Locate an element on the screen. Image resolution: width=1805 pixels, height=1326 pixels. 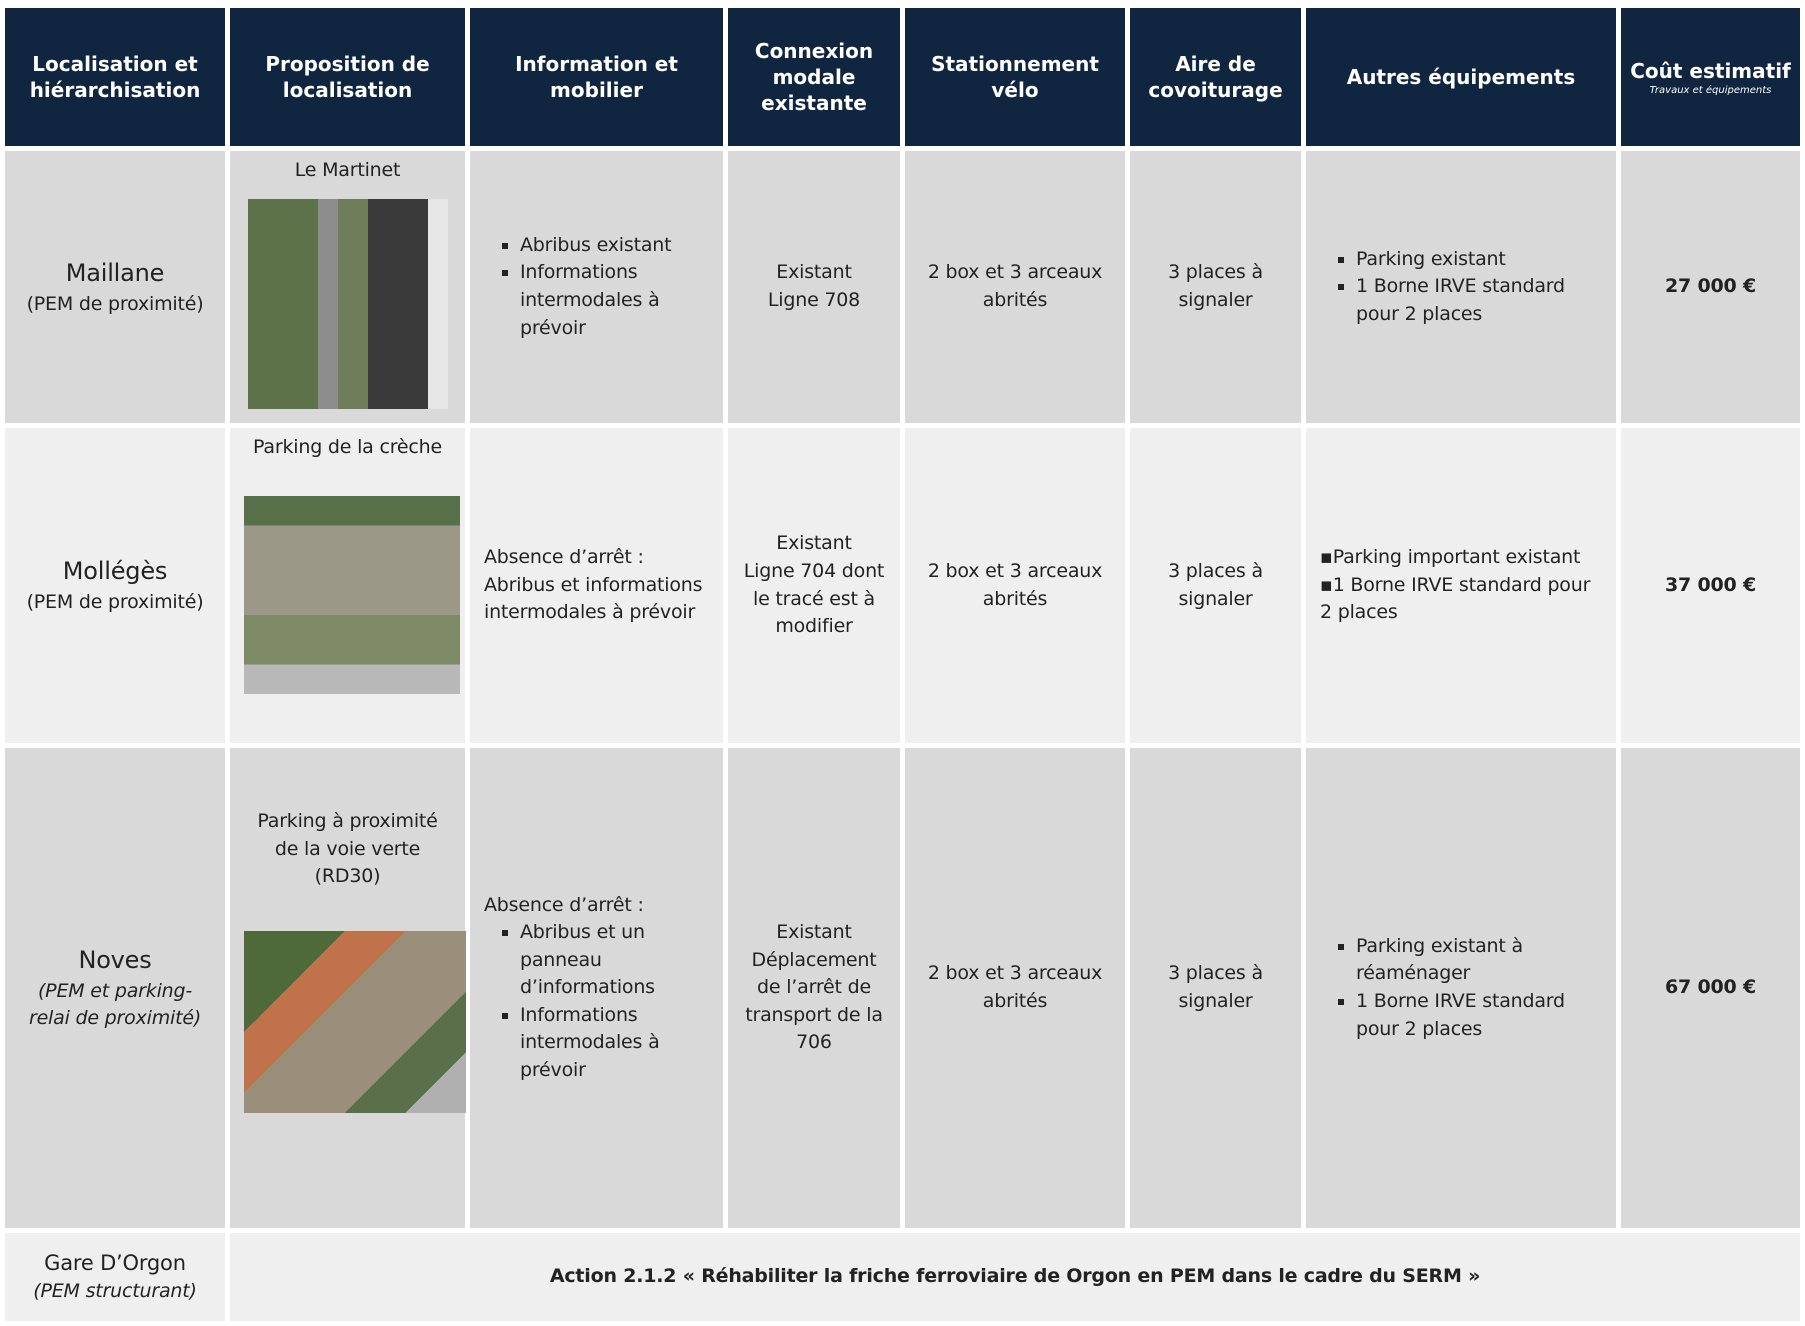
header-text: Coût estimatif is located at coordinates (1710, 70).